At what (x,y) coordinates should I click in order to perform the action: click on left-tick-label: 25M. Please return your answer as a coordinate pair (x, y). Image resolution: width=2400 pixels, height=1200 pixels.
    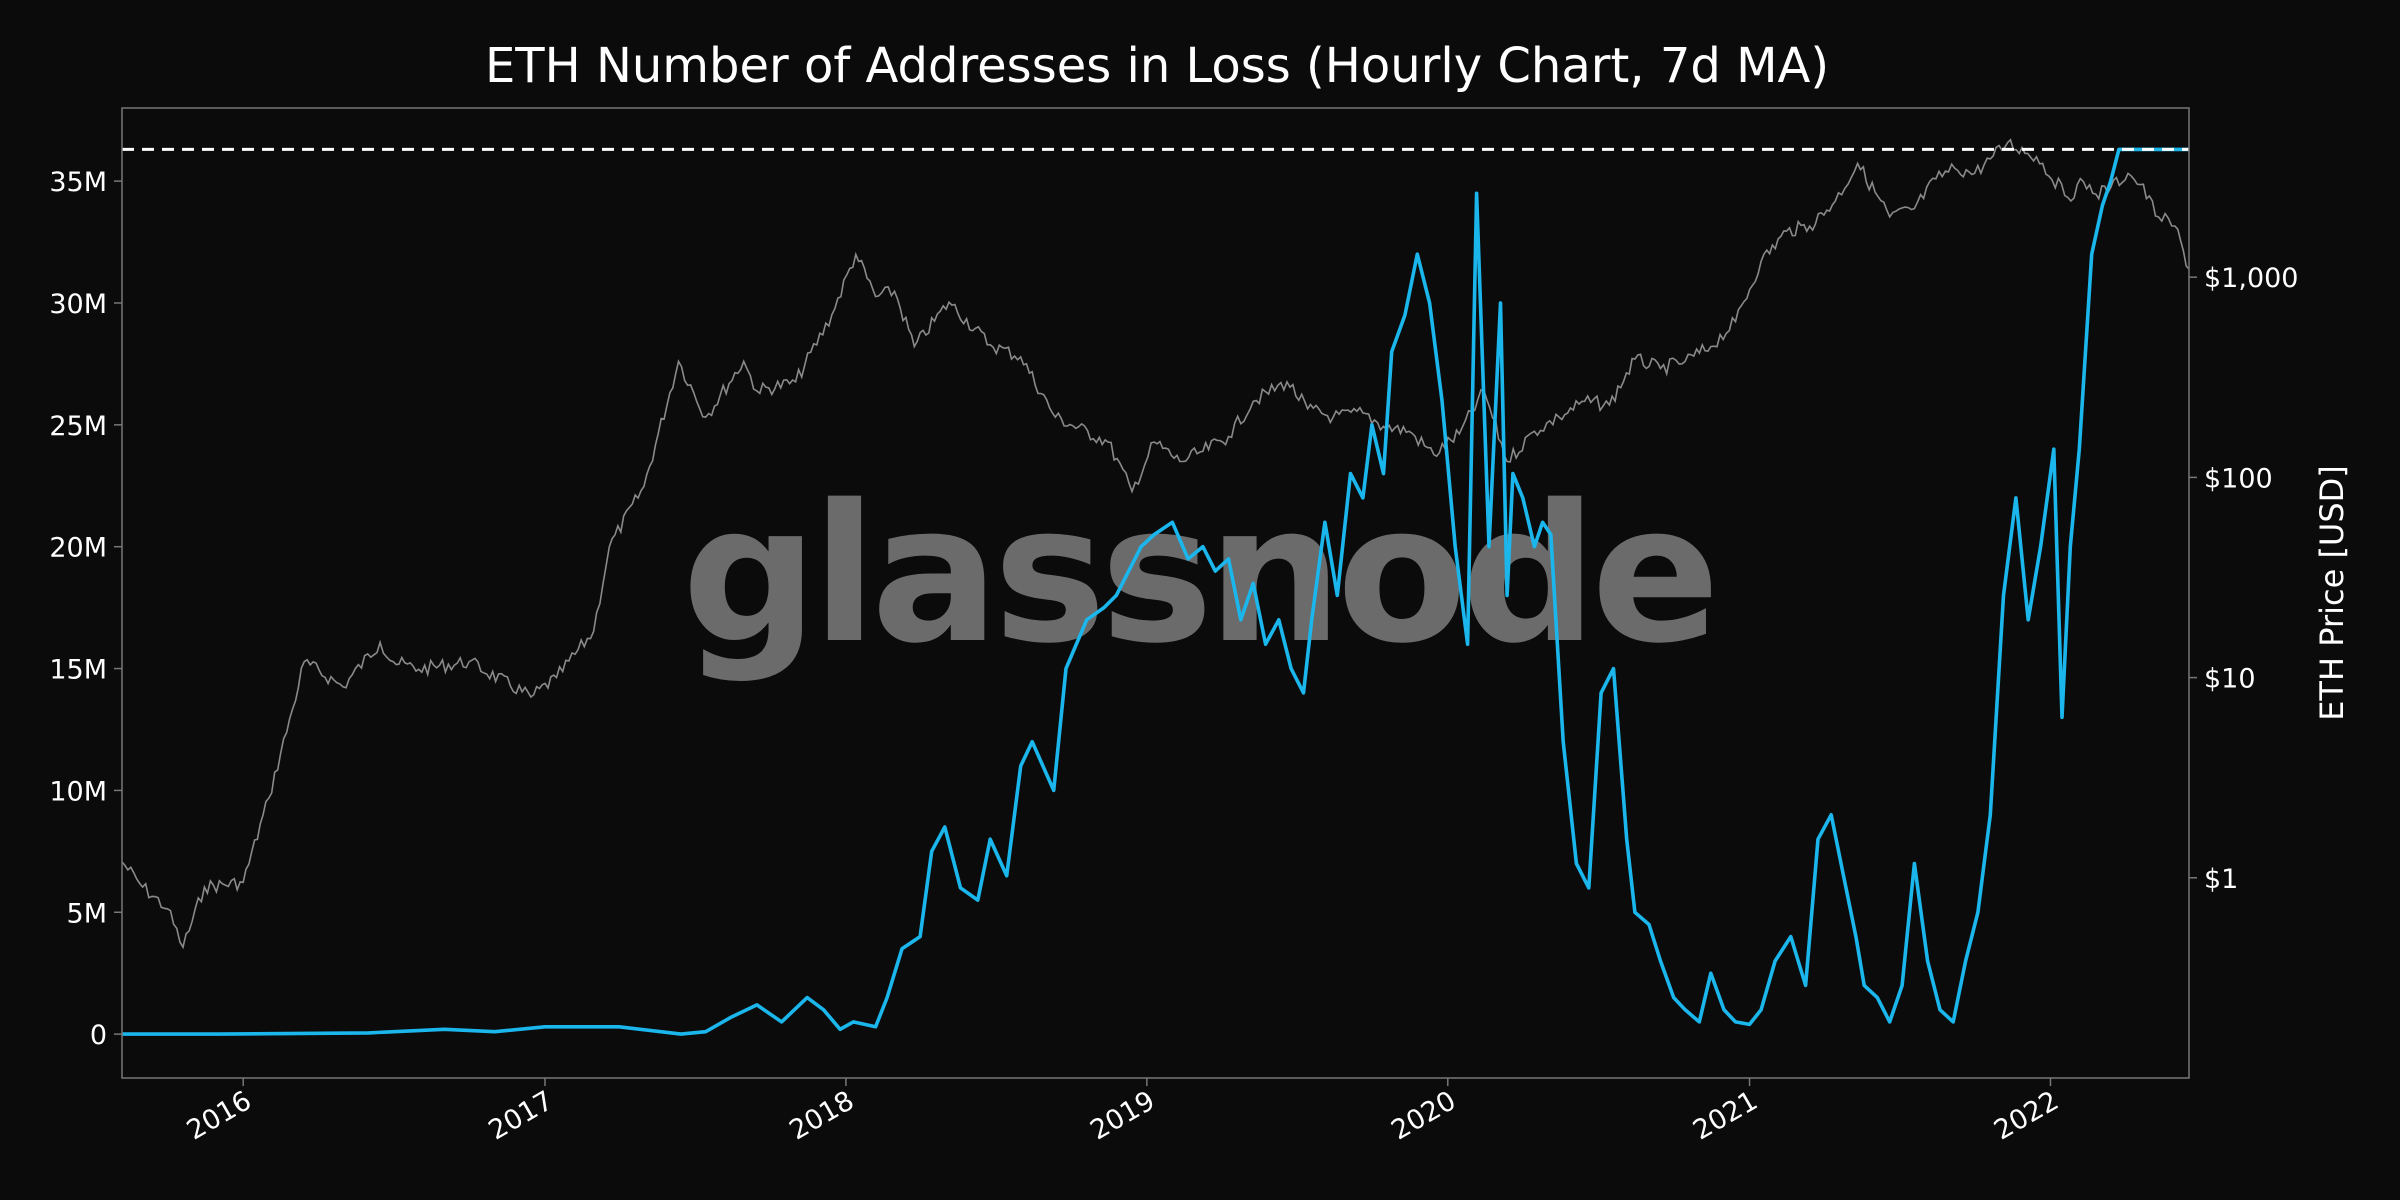
    Looking at the image, I should click on (78, 426).